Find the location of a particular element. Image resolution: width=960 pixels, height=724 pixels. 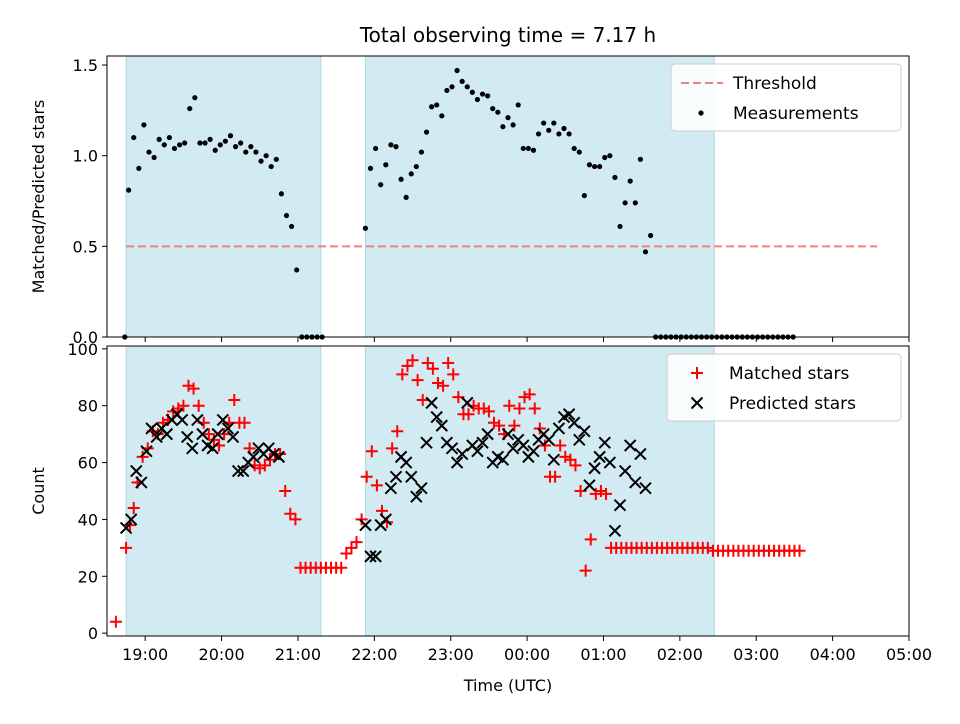

top-y-ticks: 0.0 0.5 1.0 1.5 is located at coordinates (90, 201).